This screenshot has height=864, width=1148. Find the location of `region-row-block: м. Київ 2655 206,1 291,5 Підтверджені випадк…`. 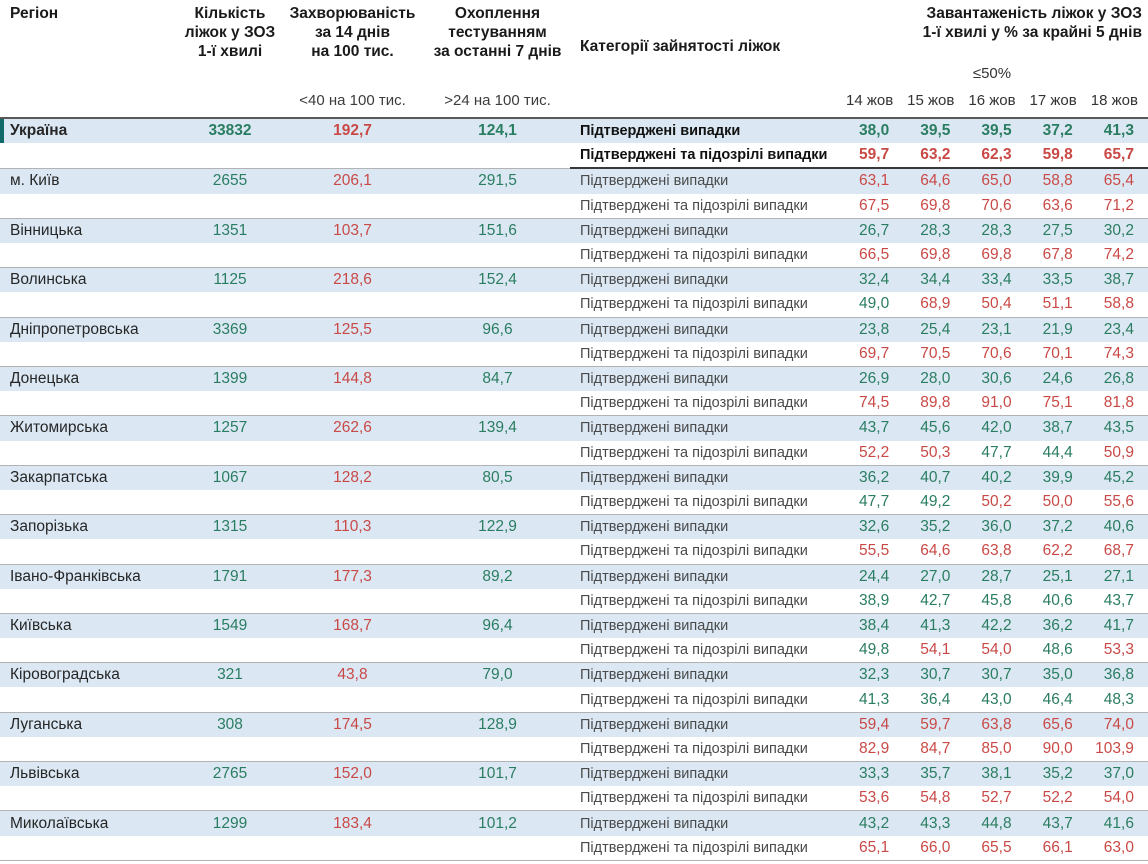

region-row-block: м. Київ 2655 206,1 291,5 Підтверджені випадк… is located at coordinates (574, 193).